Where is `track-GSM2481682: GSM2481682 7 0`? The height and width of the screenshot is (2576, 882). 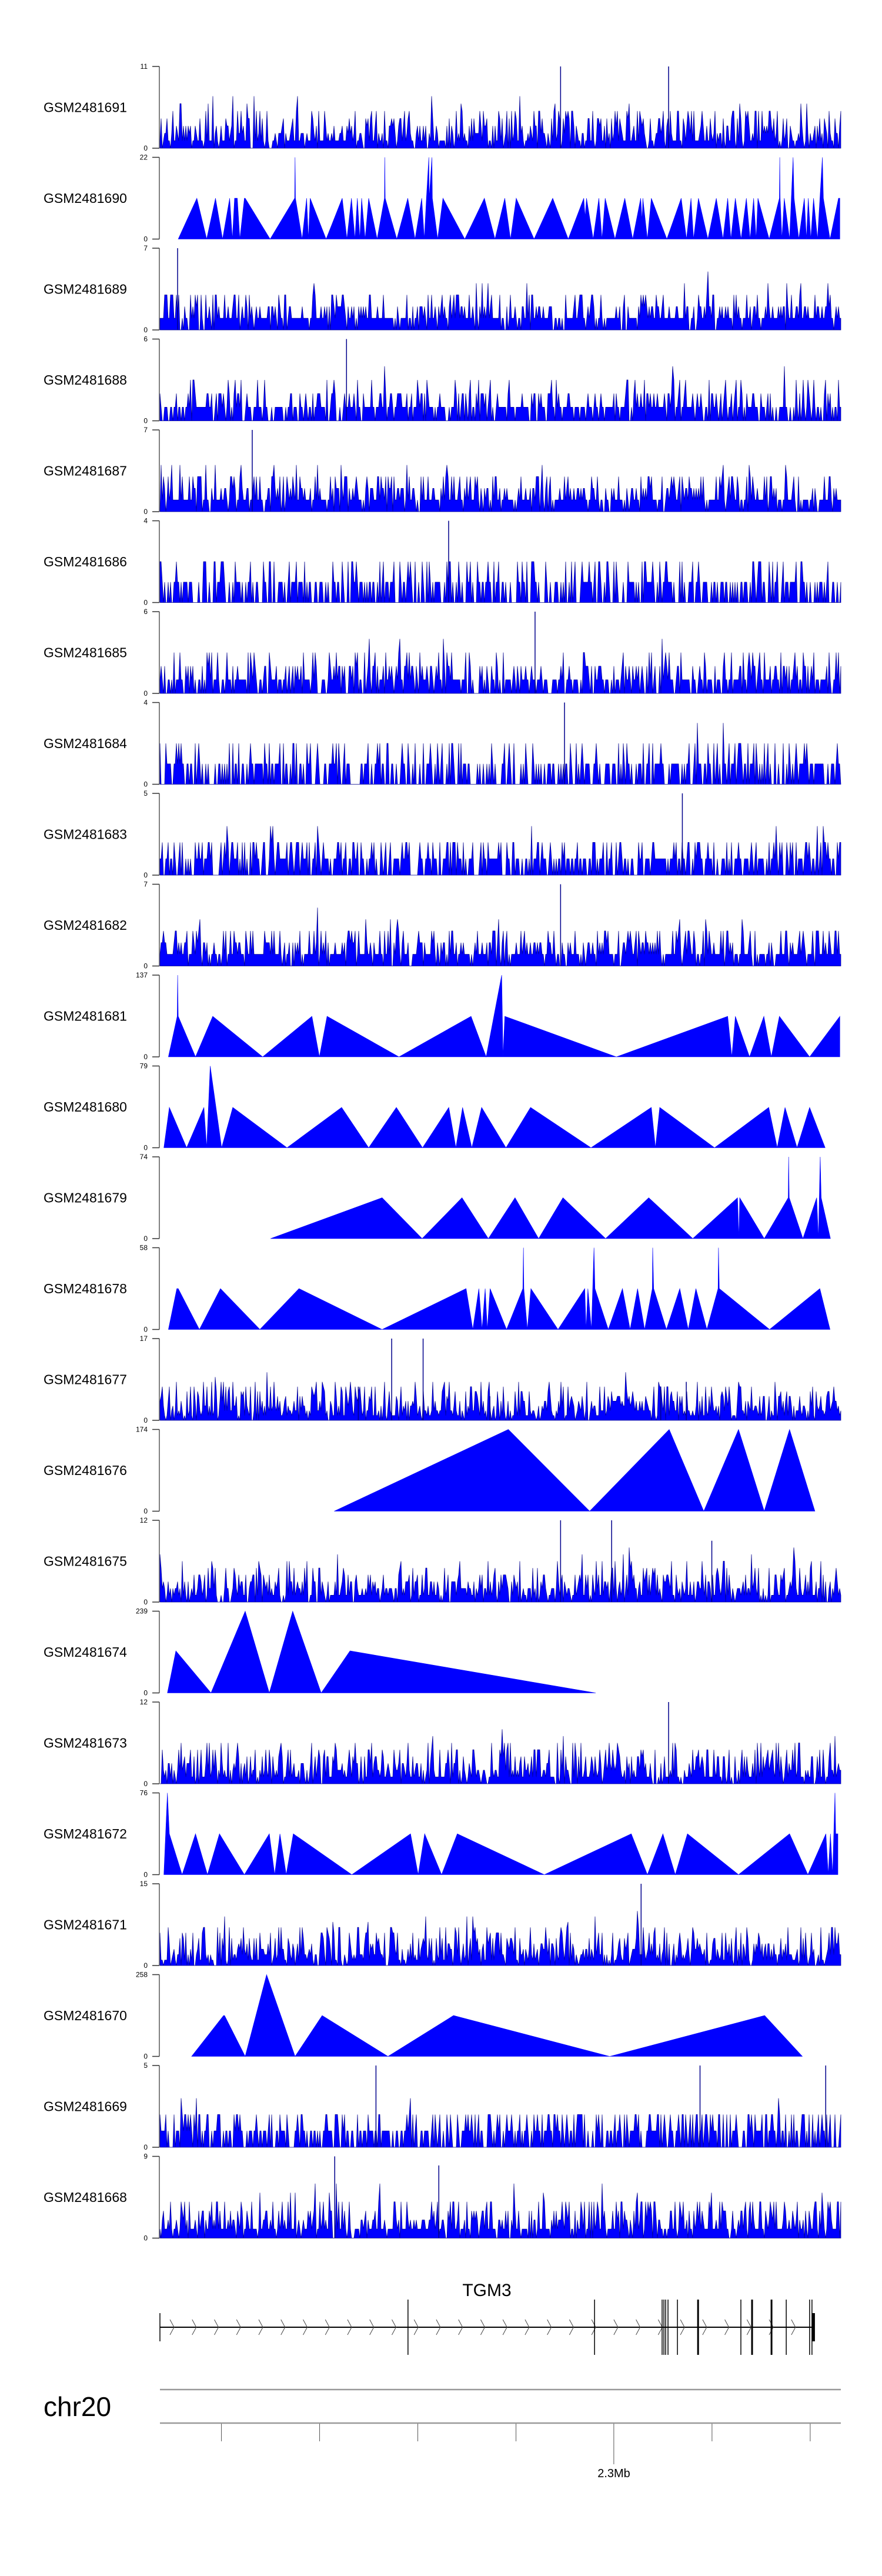 track-GSM2481682: GSM2481682 7 0 is located at coordinates (442, 925).